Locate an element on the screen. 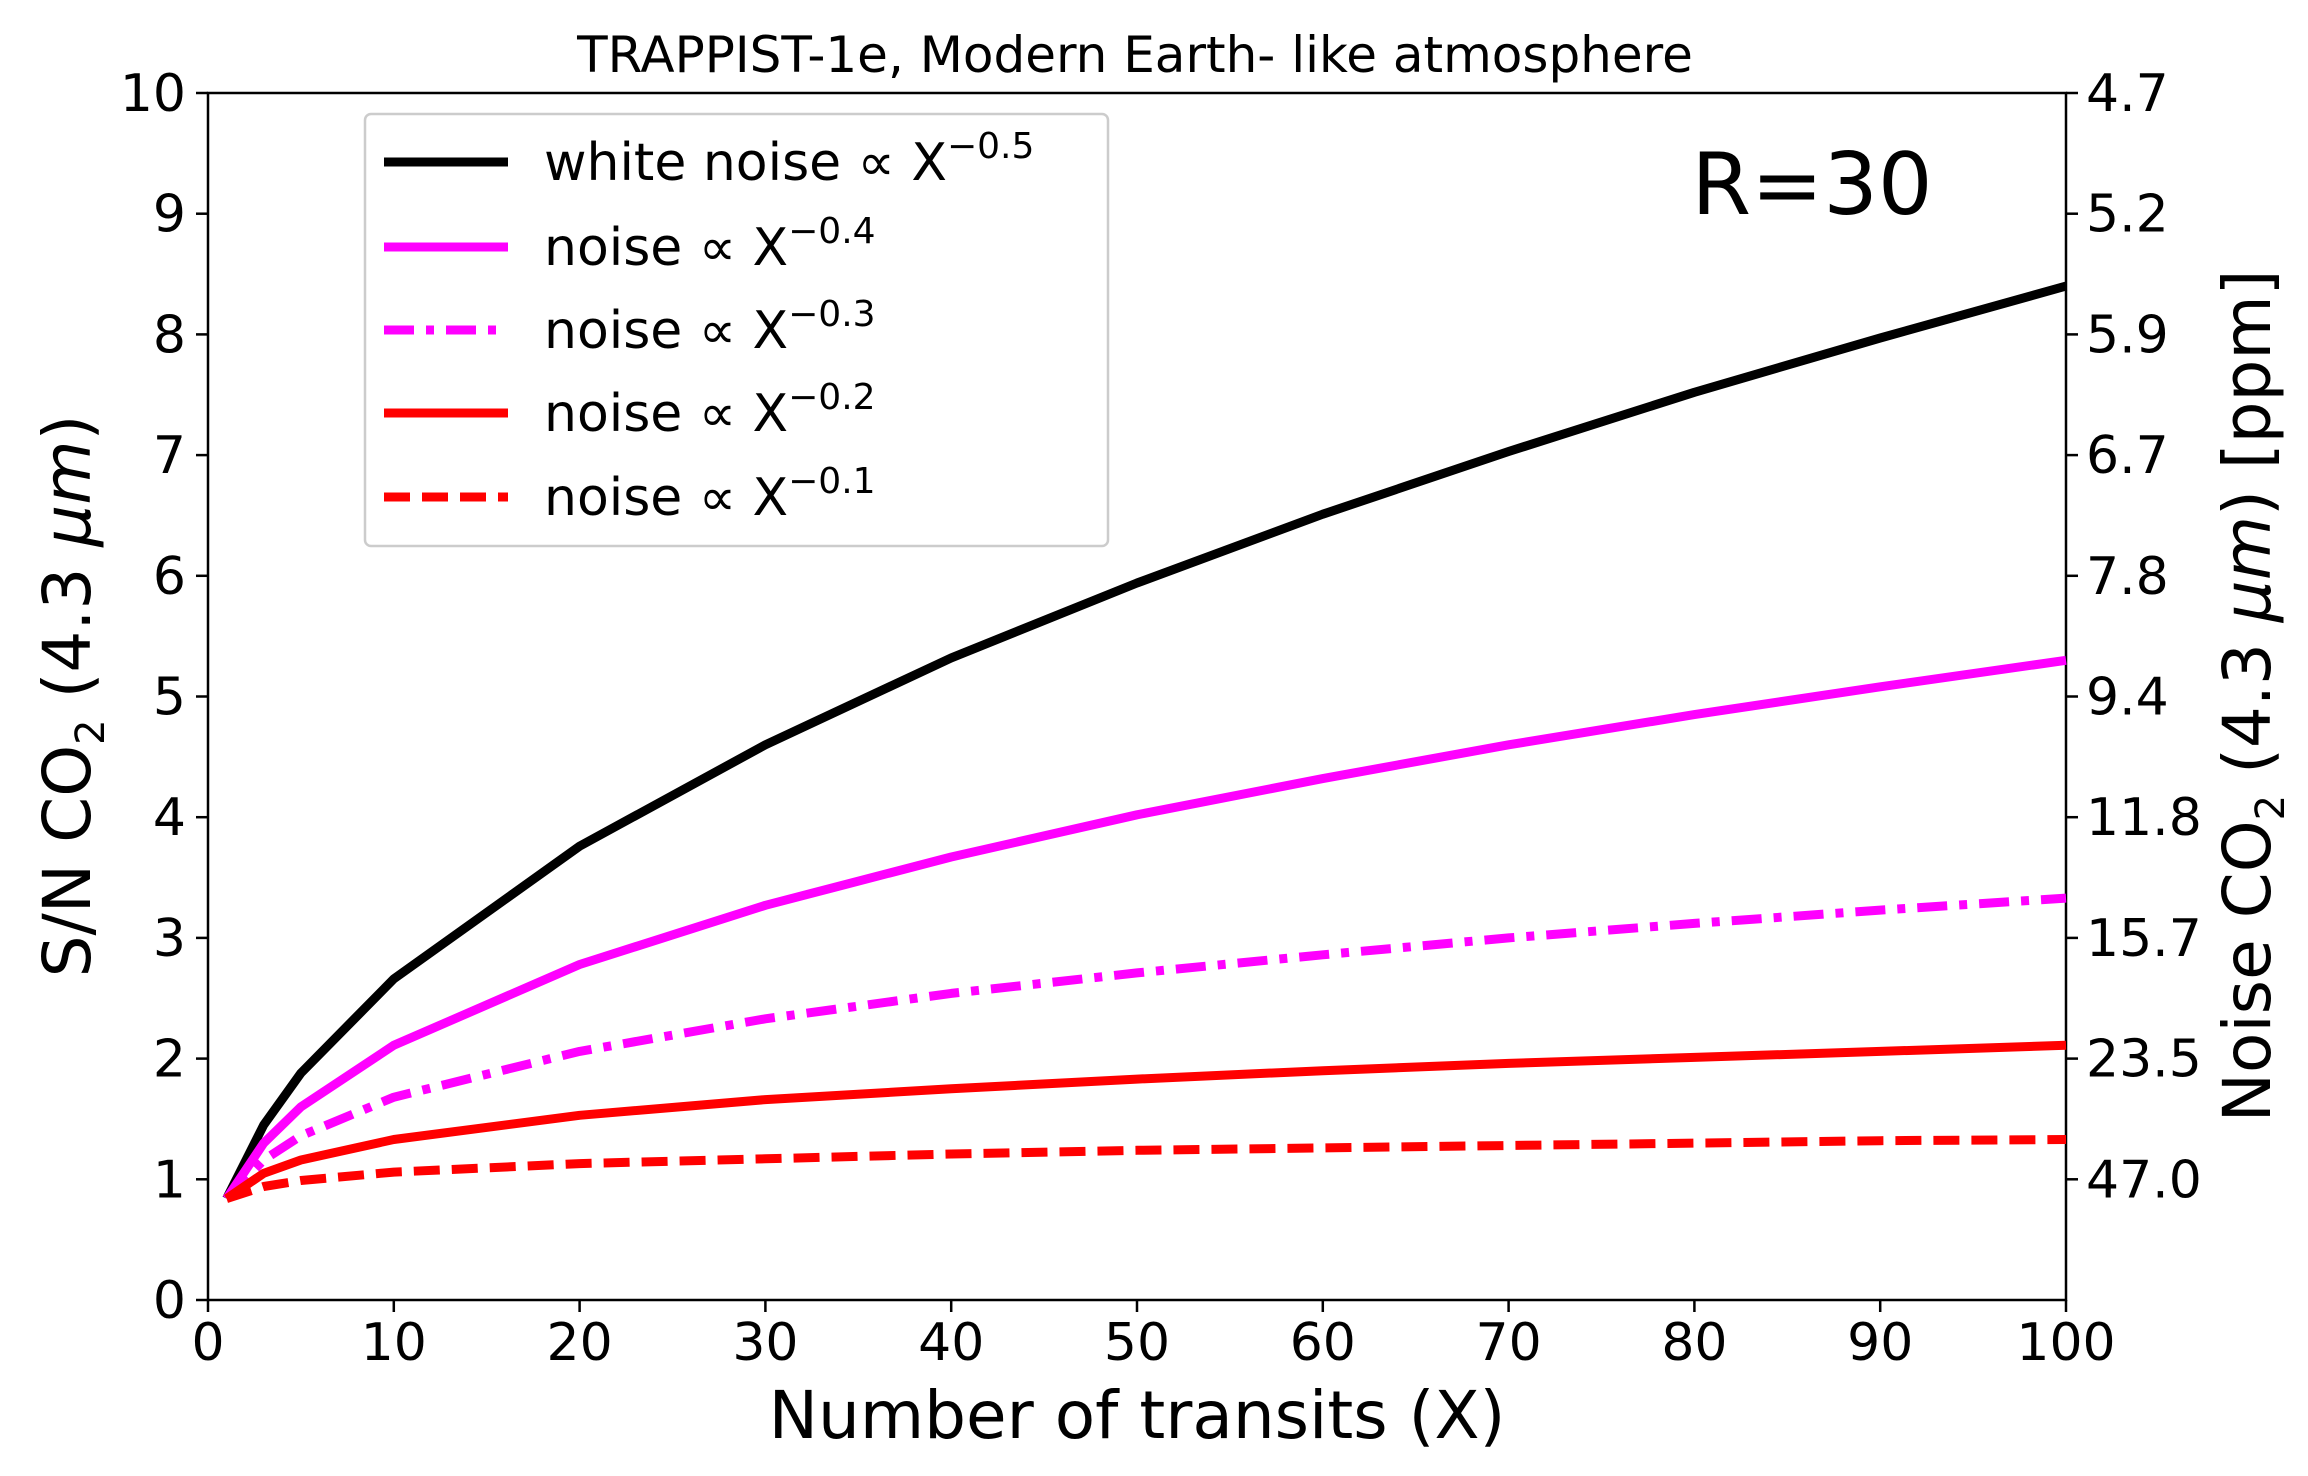 Image resolution: width=2308 pixels, height=1476 pixels. resolution-annotation: R=30 is located at coordinates (1811, 185).